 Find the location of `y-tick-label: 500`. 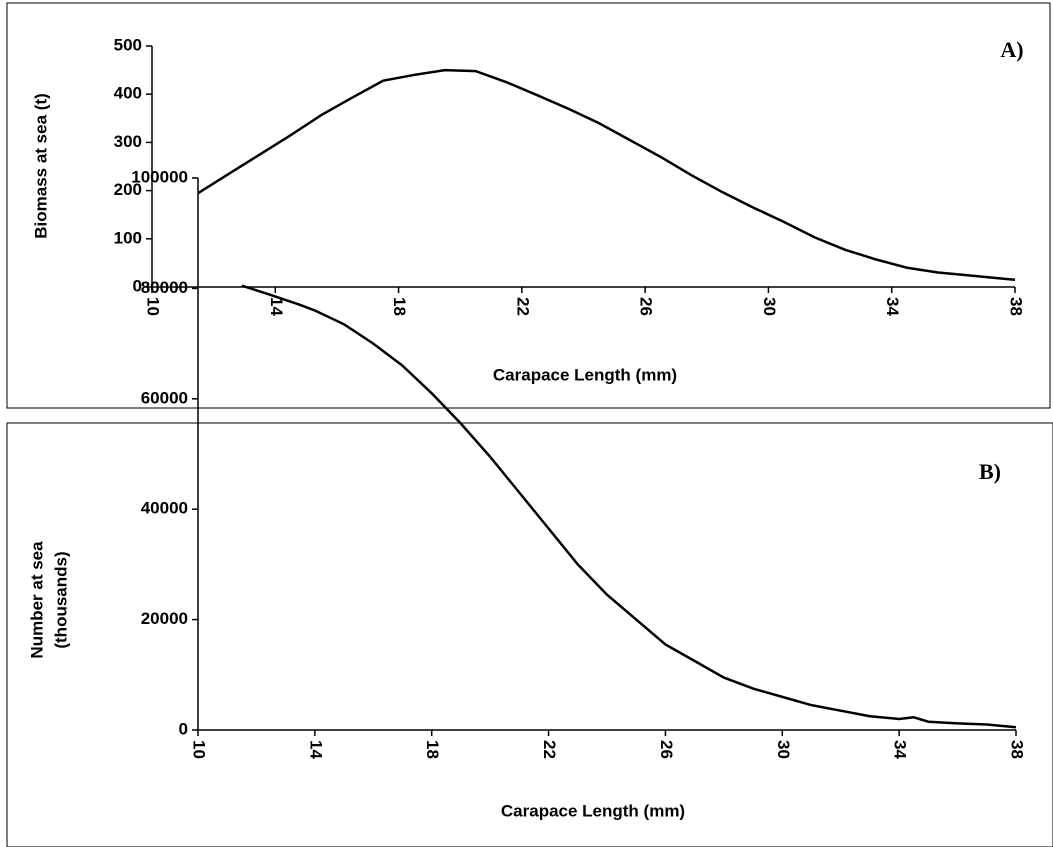

y-tick-label: 500 is located at coordinates (128, 44).